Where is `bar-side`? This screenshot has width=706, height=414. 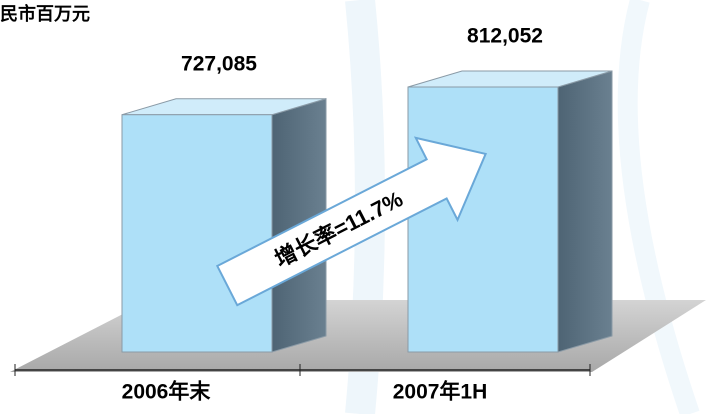
bar-side is located at coordinates (585, 211).